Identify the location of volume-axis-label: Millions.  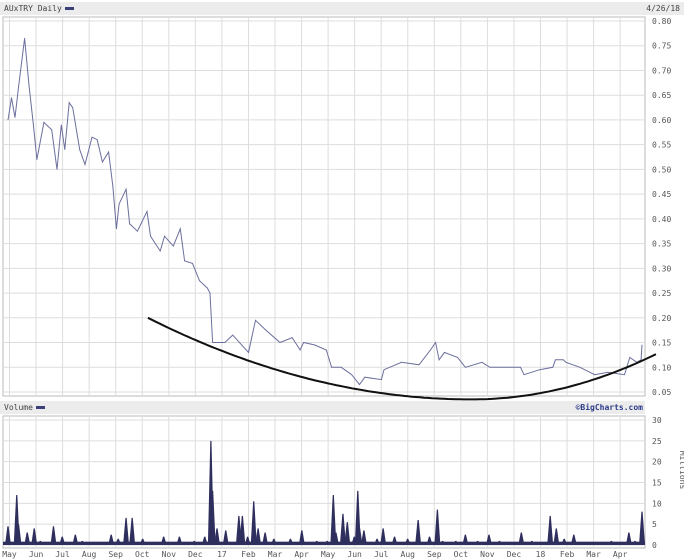
(681, 470).